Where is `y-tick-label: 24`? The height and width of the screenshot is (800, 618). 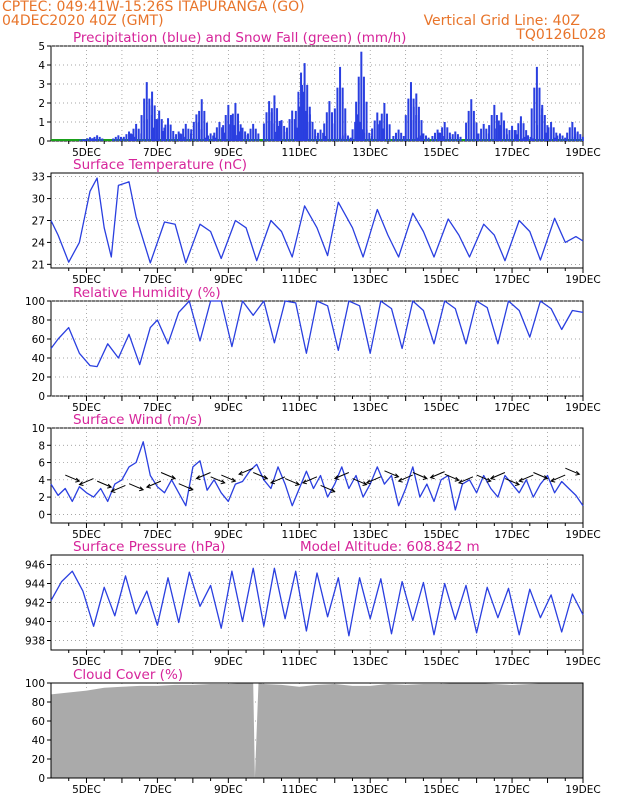
y-tick-label: 24 is located at coordinates (39, 243).